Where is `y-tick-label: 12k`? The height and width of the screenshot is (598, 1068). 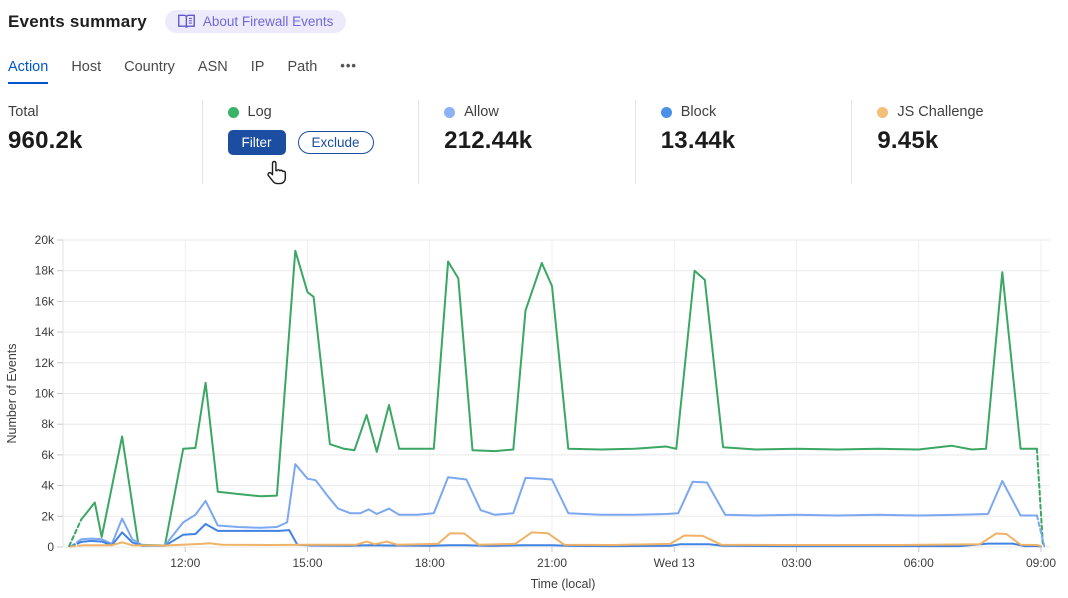 y-tick-label: 12k is located at coordinates (45, 363).